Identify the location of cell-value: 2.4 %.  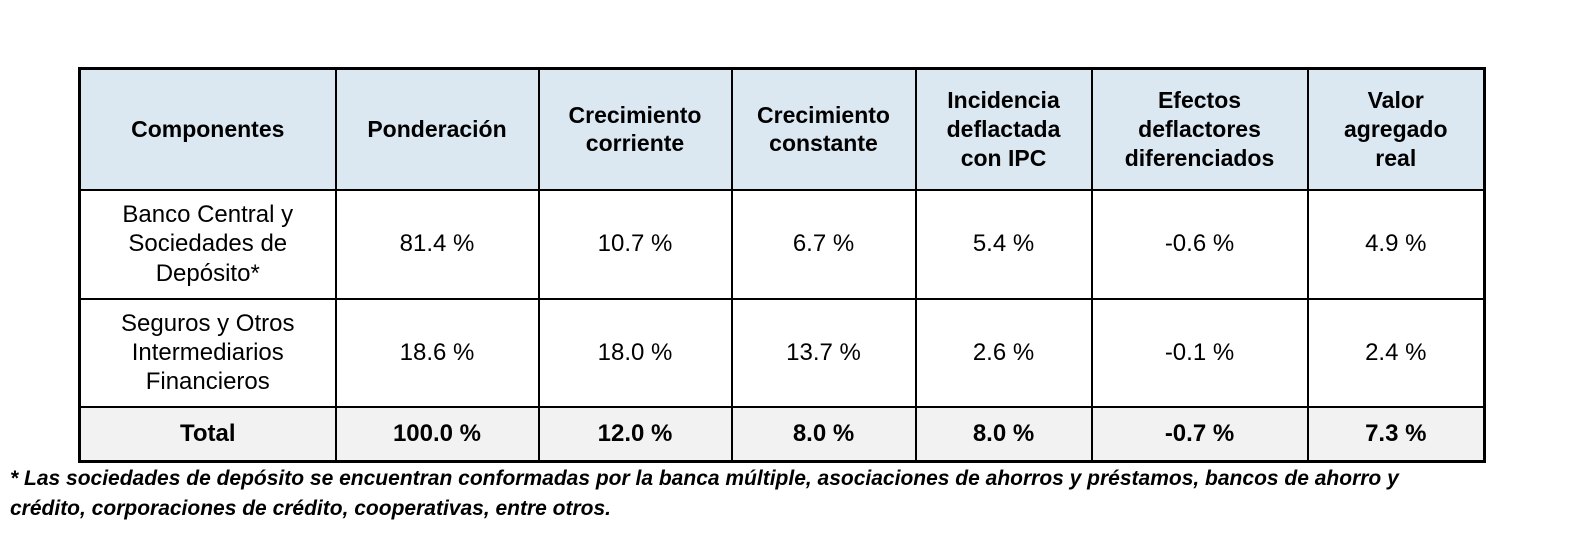
(1396, 352).